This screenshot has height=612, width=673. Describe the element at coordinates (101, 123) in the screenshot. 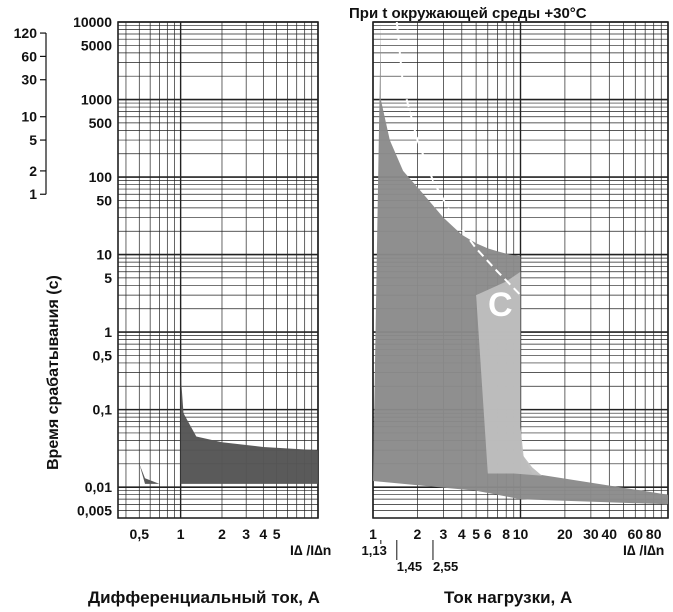

I see `y-tick-label: 500` at that location.